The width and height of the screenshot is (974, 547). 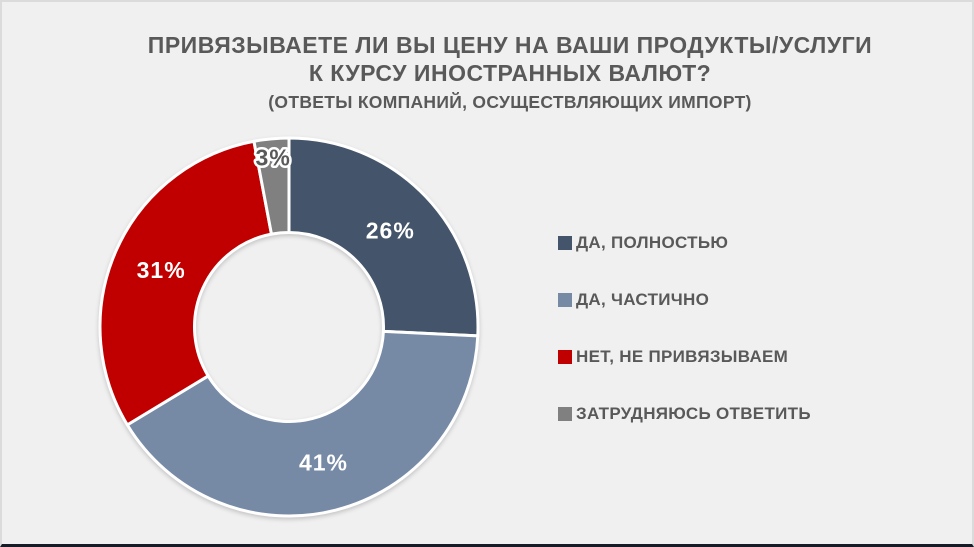 I want to click on legend-label: НЕТ, НЕ ПРИВЯЗЫВАЕМ, so click(x=682, y=356).